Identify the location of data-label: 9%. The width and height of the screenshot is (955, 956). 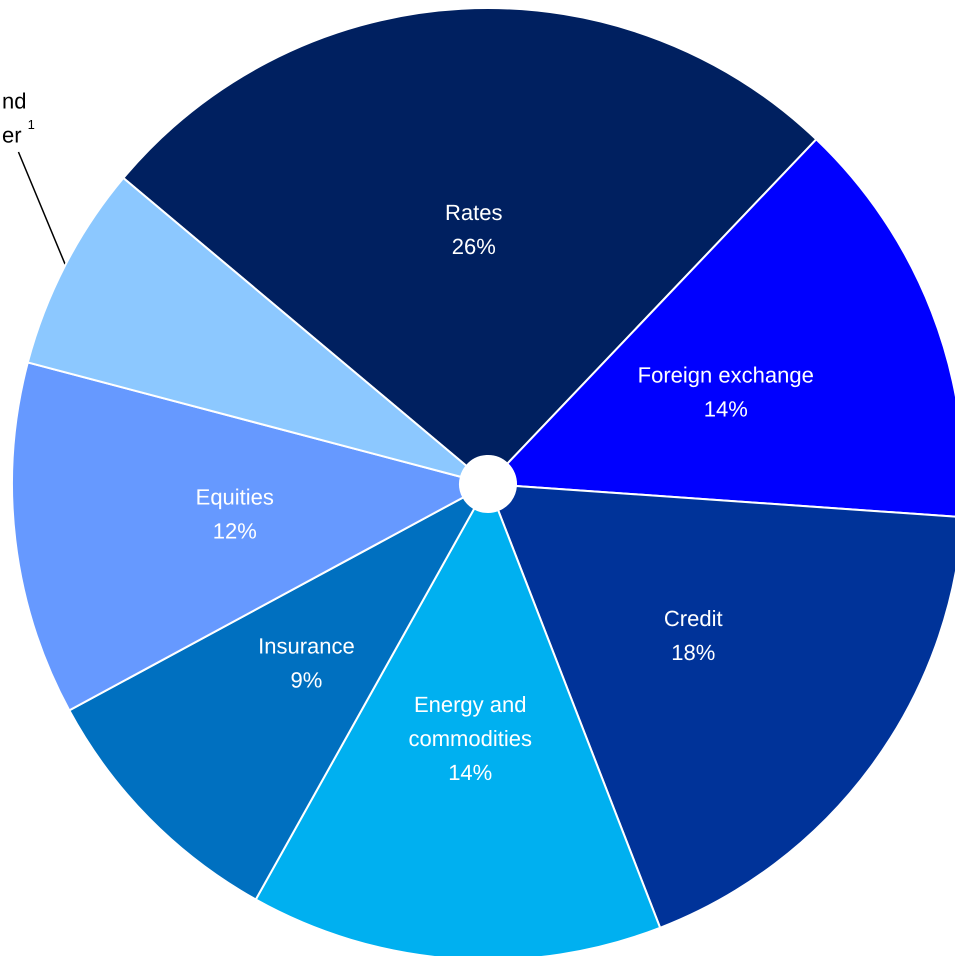
(306, 680).